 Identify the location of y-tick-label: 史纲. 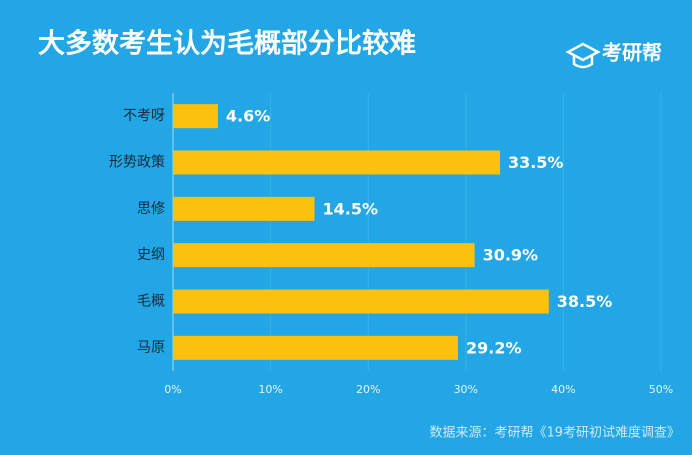
(151, 255).